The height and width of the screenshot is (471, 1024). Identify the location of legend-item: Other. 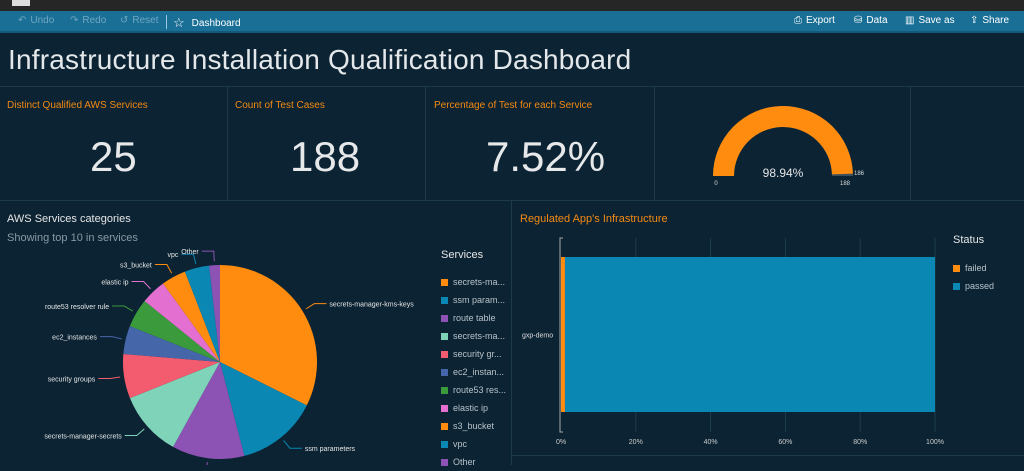
(473, 462).